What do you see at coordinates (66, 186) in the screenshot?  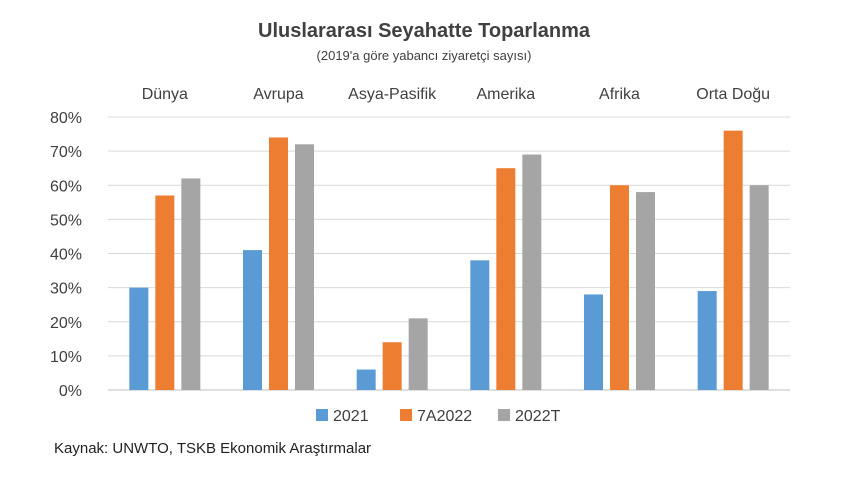 I see `y-tick-label: 60%` at bounding box center [66, 186].